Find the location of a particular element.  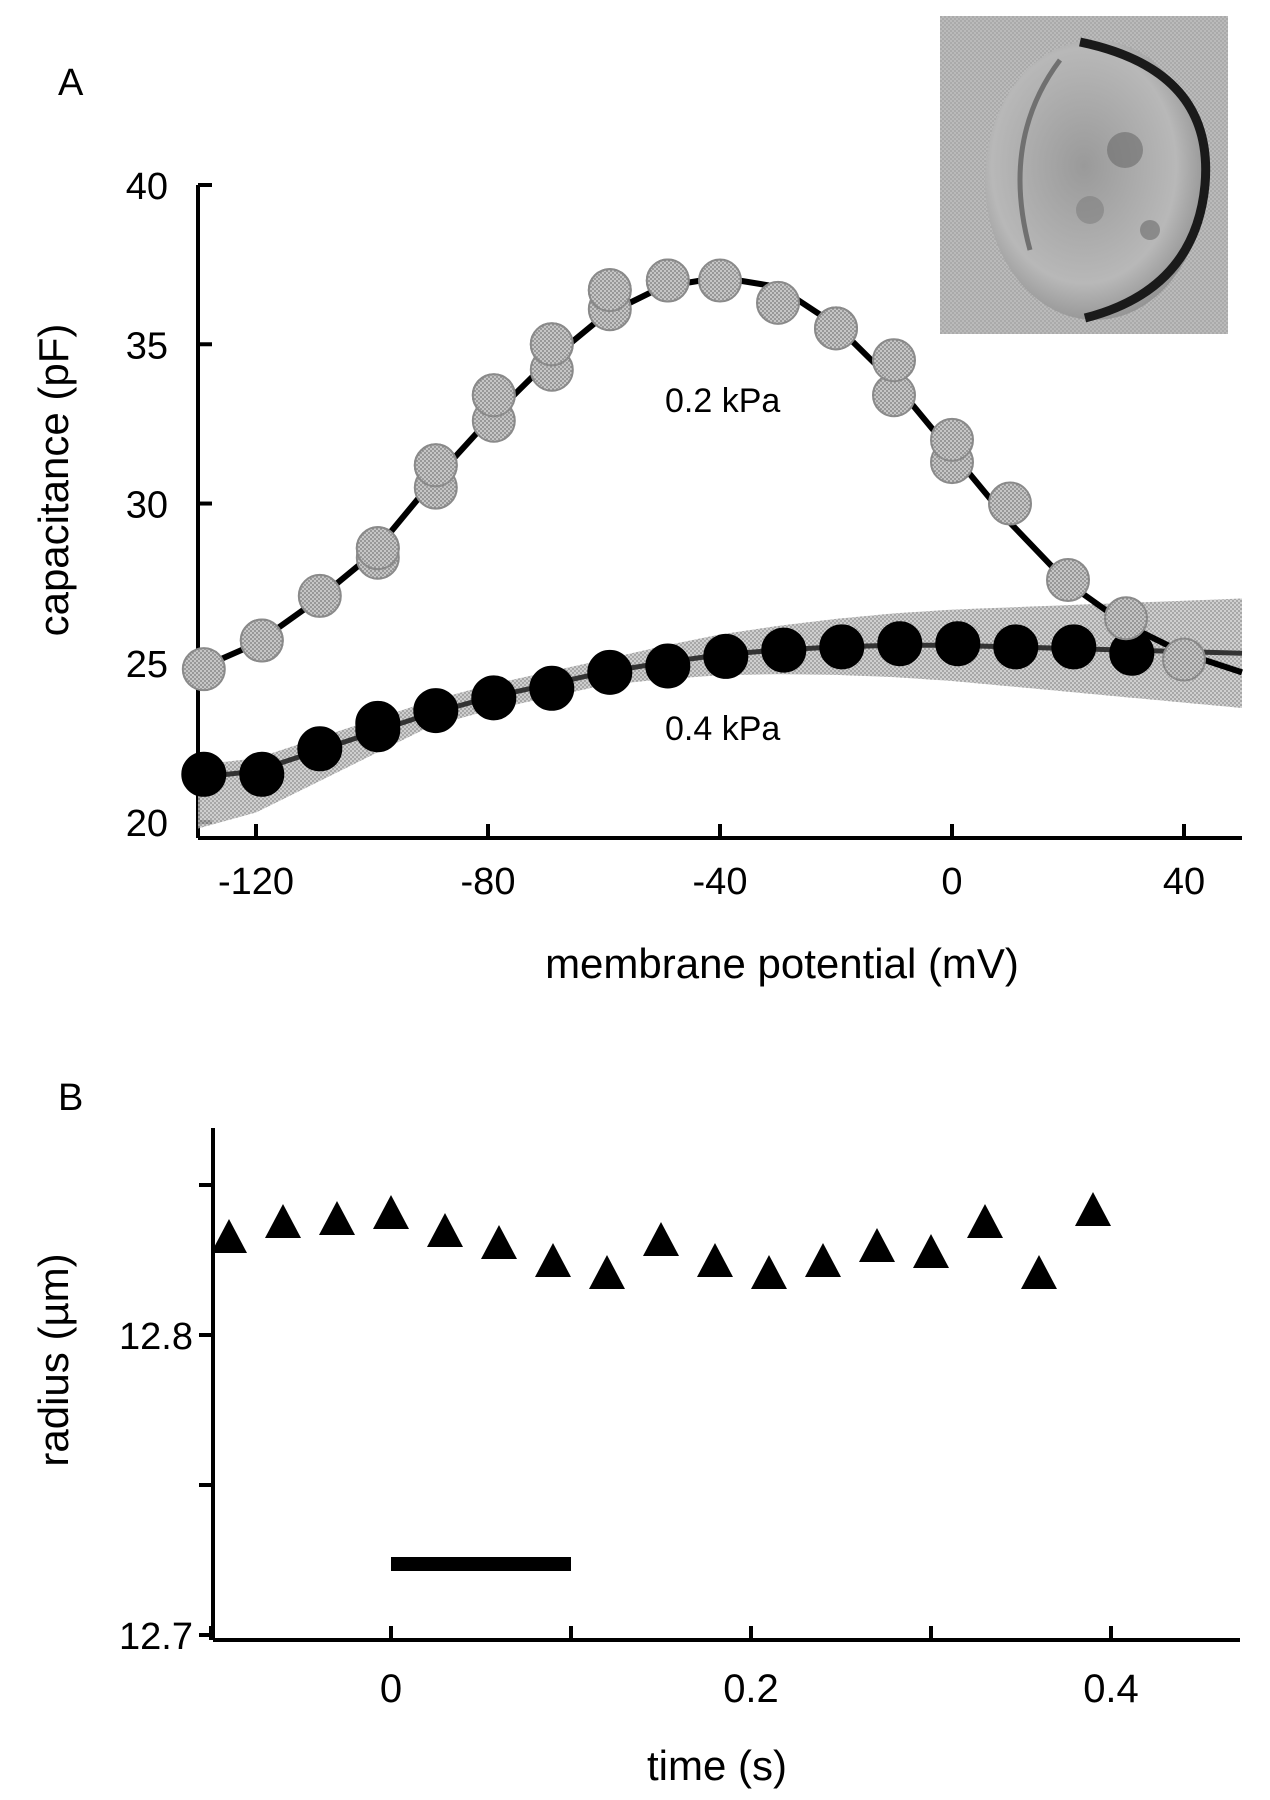

y-tick-label: 35 is located at coordinates (147, 346).